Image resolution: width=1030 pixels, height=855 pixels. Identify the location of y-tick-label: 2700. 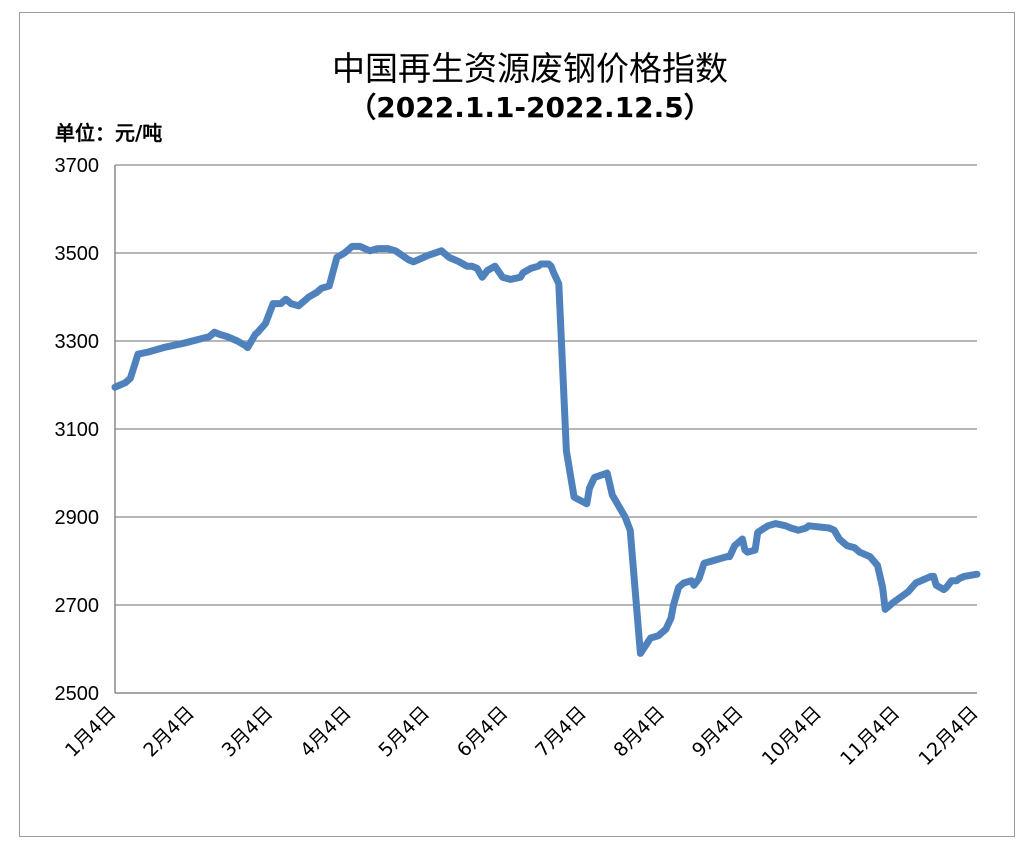
(77, 606).